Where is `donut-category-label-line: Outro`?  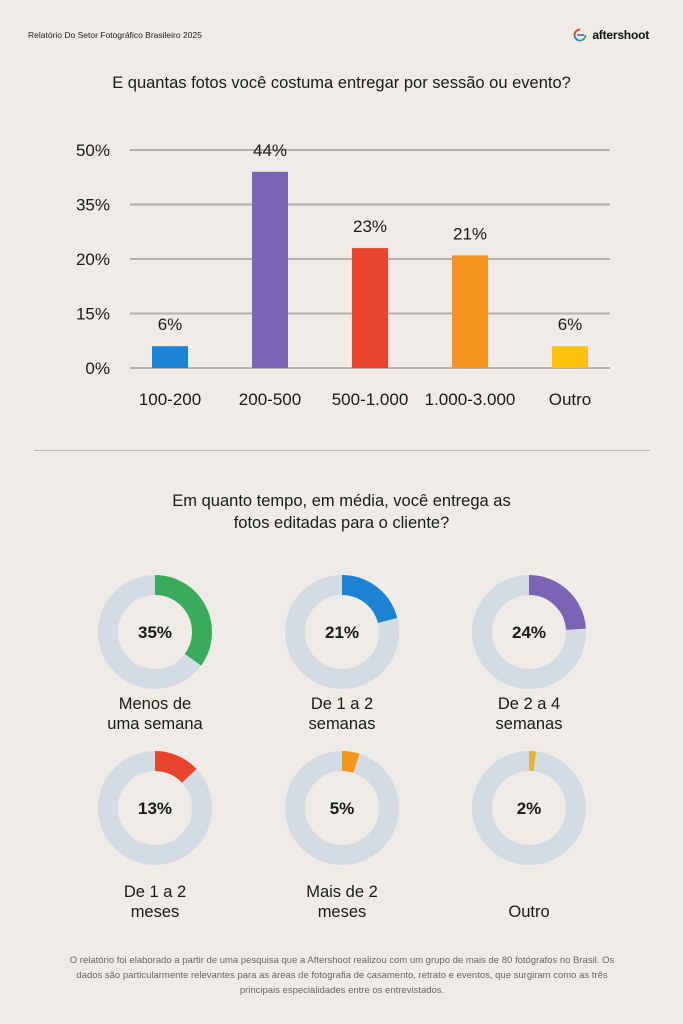 donut-category-label-line: Outro is located at coordinates (529, 912).